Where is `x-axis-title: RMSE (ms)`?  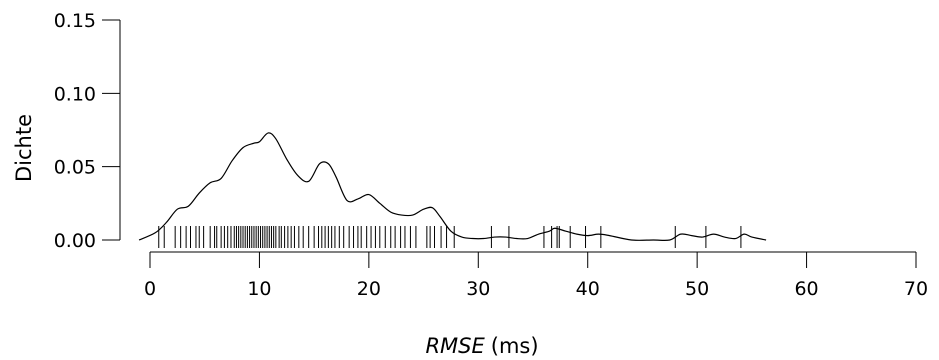
x-axis-title: RMSE (ms) is located at coordinates (481, 346).